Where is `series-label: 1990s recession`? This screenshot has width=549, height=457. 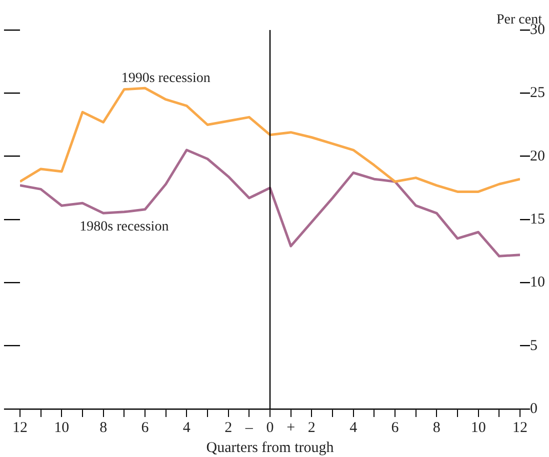 series-label: 1990s recession is located at coordinates (165, 78).